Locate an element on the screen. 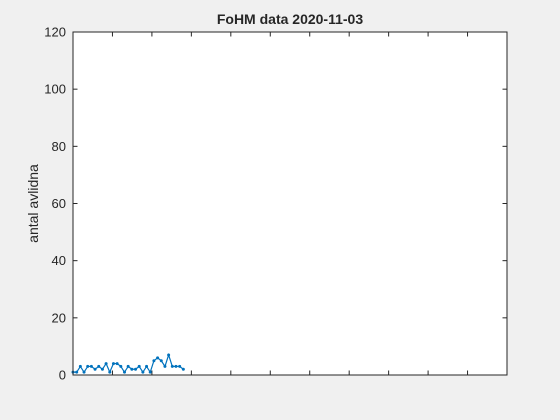 The height and width of the screenshot is (420, 560). y-tick-label-0: 0 is located at coordinates (62, 375).